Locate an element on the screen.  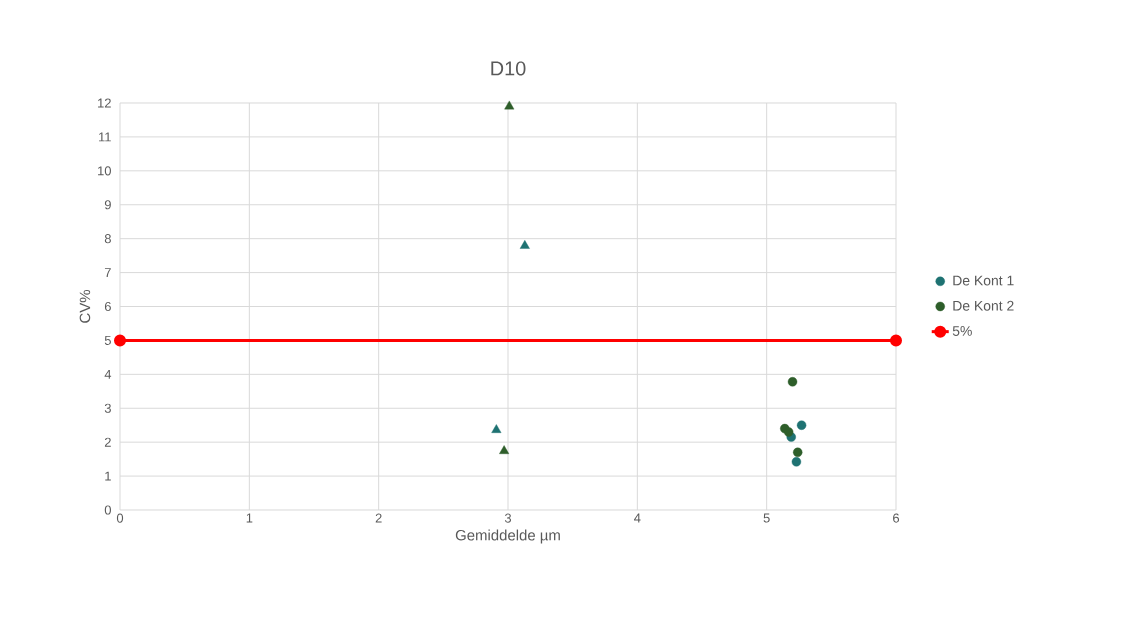
x-tick-label: 4 is located at coordinates (637, 518).